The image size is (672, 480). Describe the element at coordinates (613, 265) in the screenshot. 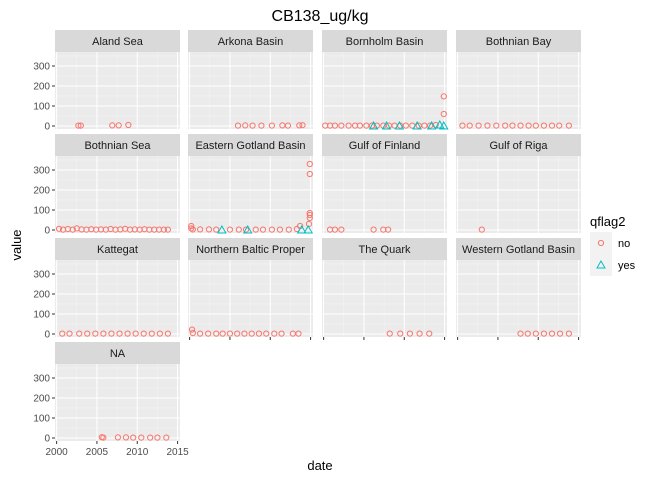

I see `legend-entry-yes: yes` at that location.